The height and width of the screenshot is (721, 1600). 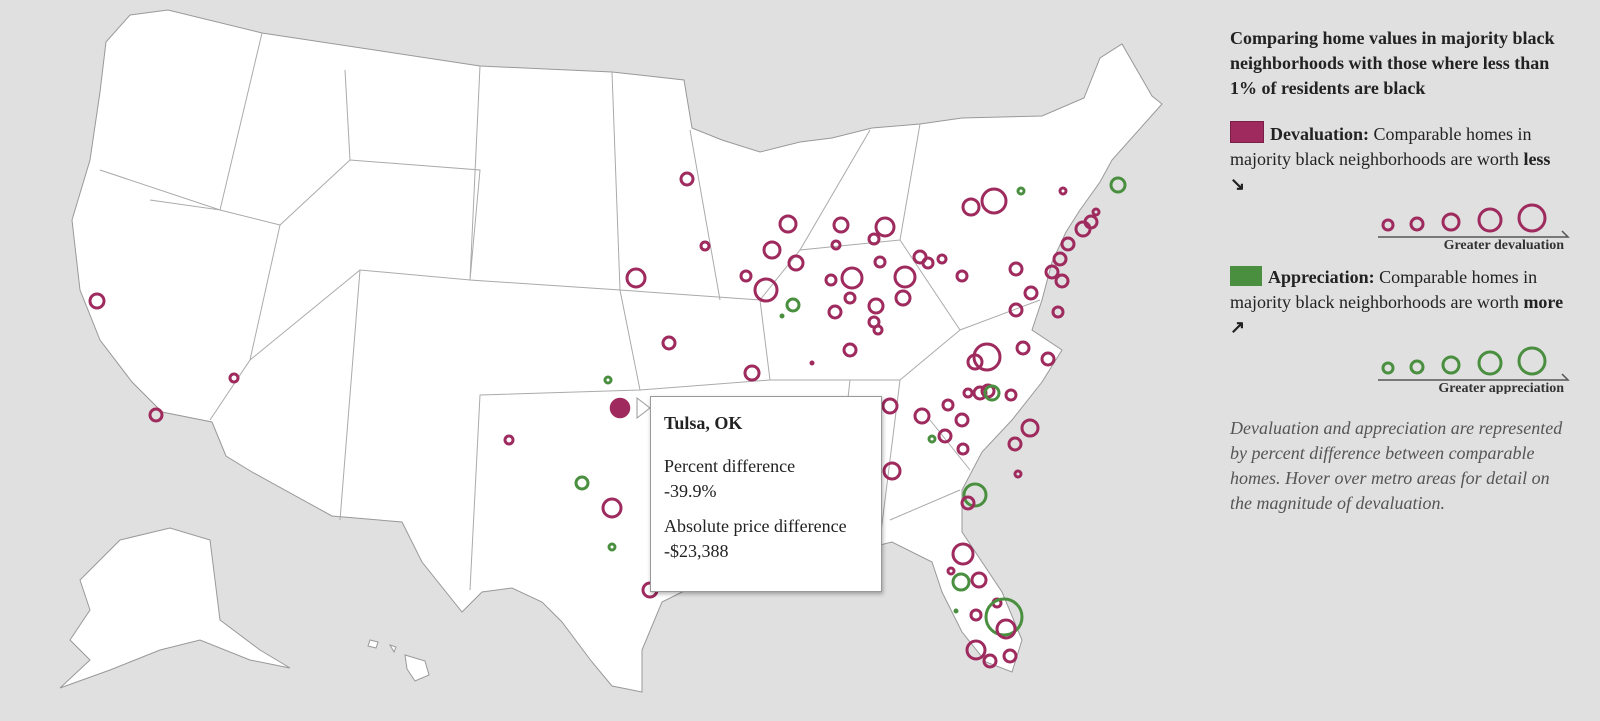 What do you see at coordinates (1246, 276) in the screenshot?
I see `swatch` at bounding box center [1246, 276].